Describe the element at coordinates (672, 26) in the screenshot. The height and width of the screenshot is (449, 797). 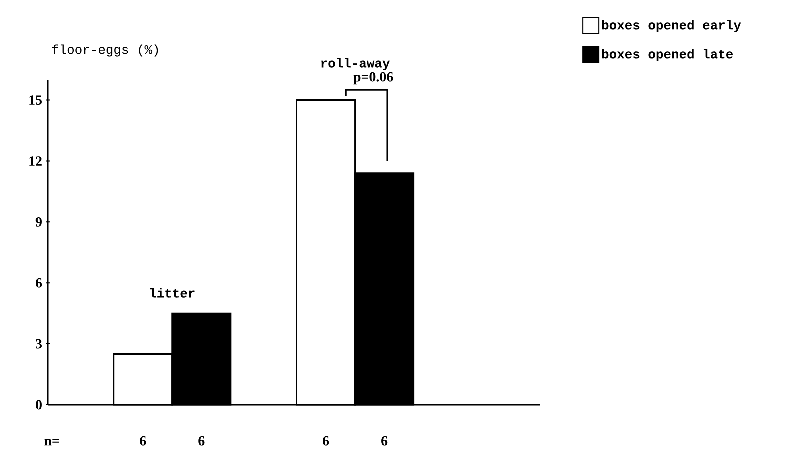
I see `legend-label: boxes opened early` at that location.